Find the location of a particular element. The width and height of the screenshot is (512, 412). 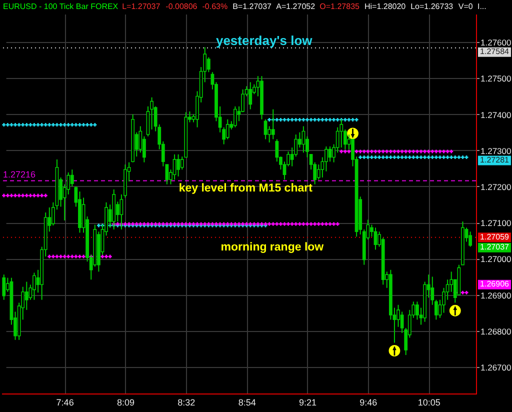

x-tick-label: 8:32 is located at coordinates (187, 403).